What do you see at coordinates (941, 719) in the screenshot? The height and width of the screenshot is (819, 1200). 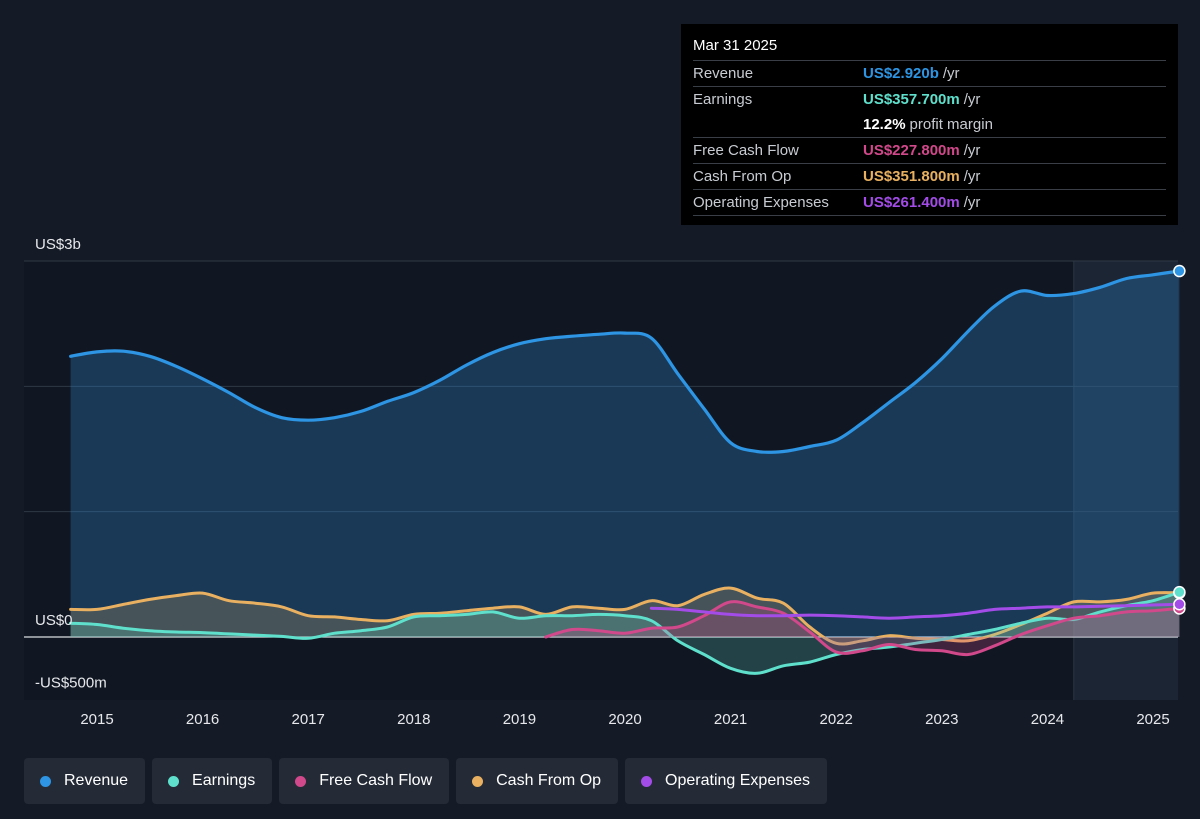 I see `x-tick-label: 2023` at bounding box center [941, 719].